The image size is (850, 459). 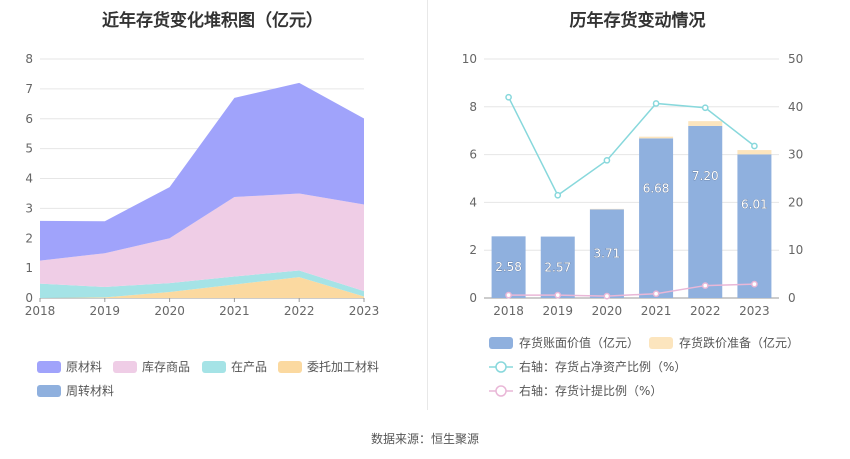 I want to click on left-x-tick-label: 2021, so click(x=234, y=311).